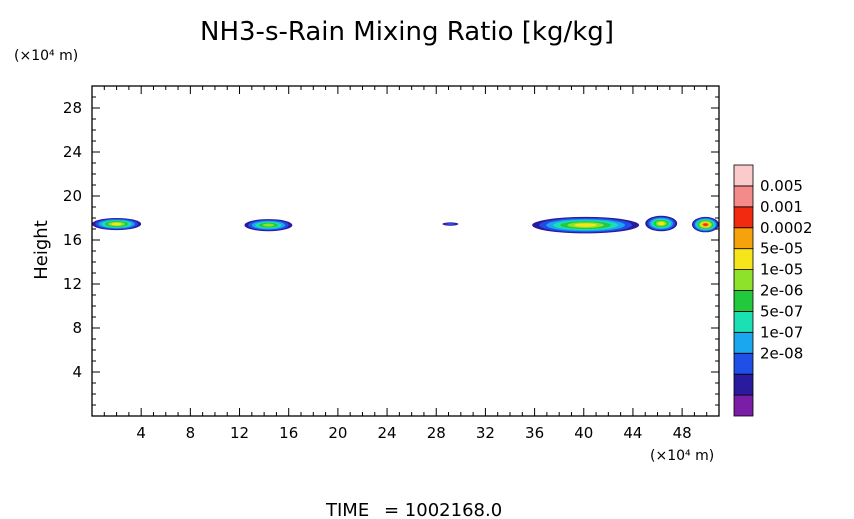 Image resolution: width=854 pixels, height=519 pixels. What do you see at coordinates (407, 32) in the screenshot?
I see `chart-title: NH3-s-Rain Mixing Ratio [kg/kg]` at bounding box center [407, 32].